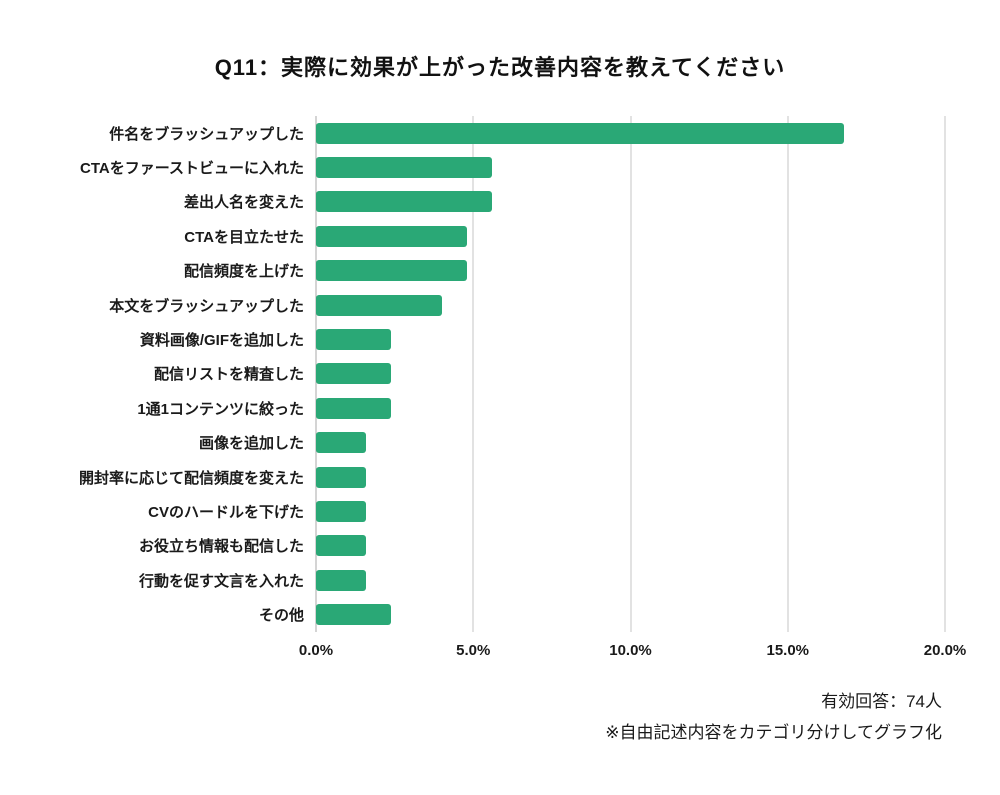 This screenshot has width=1000, height=795. Describe the element at coordinates (220, 409) in the screenshot. I see `category-label: 1通1コンテンツに絞った` at that location.